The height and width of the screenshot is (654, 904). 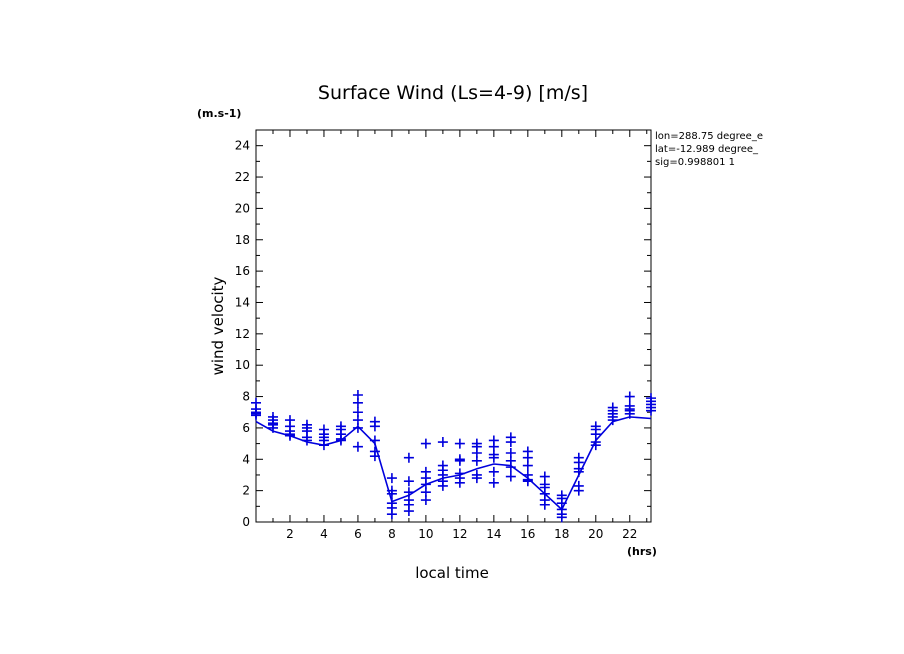 I want to click on x-tick-label: 14, so click(x=493, y=534).